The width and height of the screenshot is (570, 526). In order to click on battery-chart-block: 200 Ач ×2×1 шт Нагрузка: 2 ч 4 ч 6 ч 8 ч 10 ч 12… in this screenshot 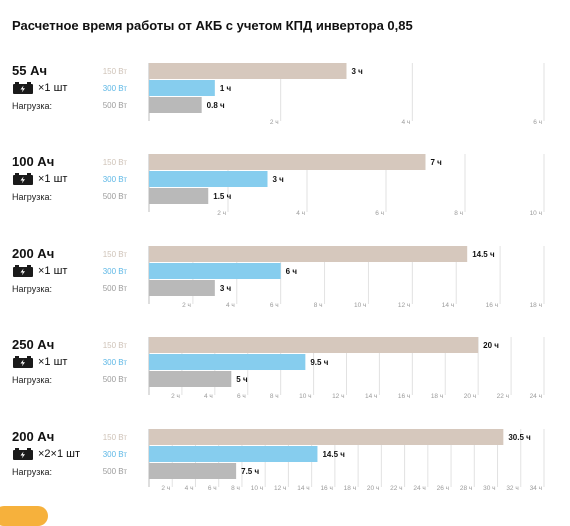, I will do `click(285, 466)`.